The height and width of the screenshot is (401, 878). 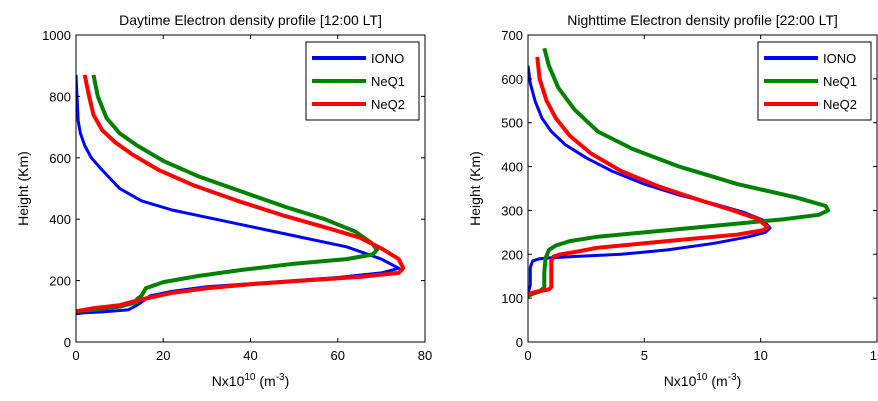 I want to click on y-tick-label: 800, so click(x=60, y=96).